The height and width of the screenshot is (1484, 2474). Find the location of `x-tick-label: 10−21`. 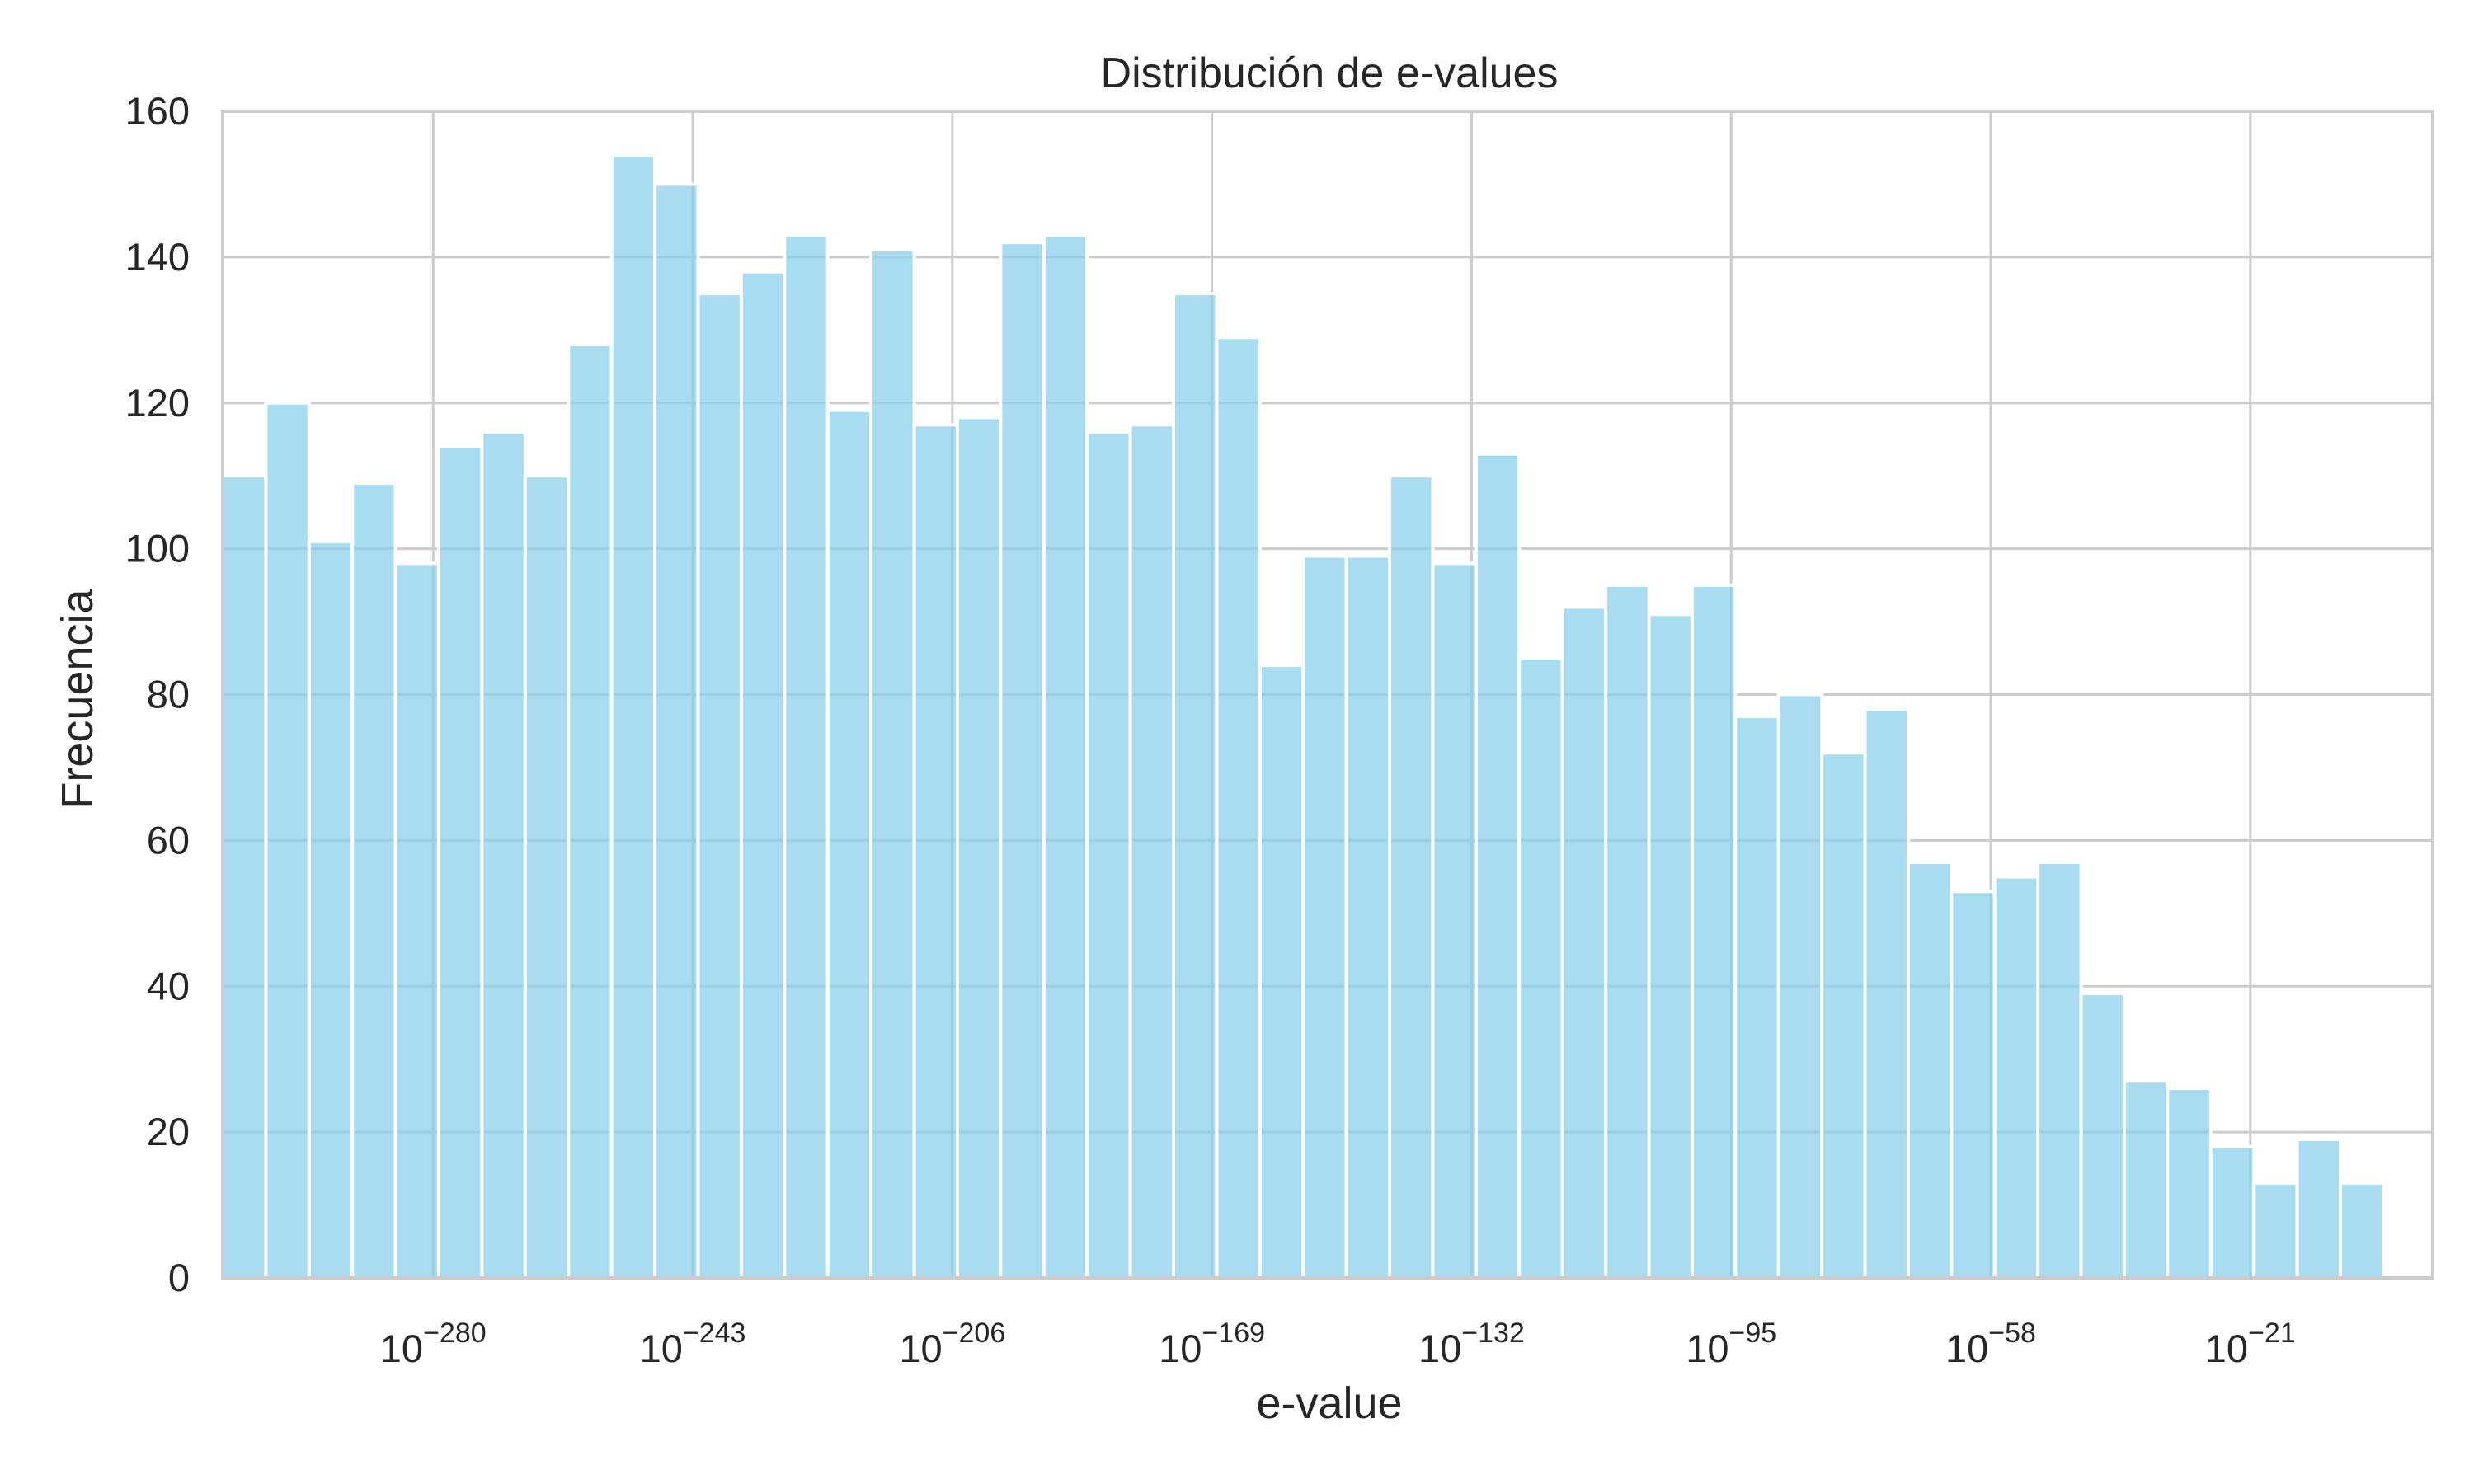

x-tick-label: 10−21 is located at coordinates (2250, 1343).